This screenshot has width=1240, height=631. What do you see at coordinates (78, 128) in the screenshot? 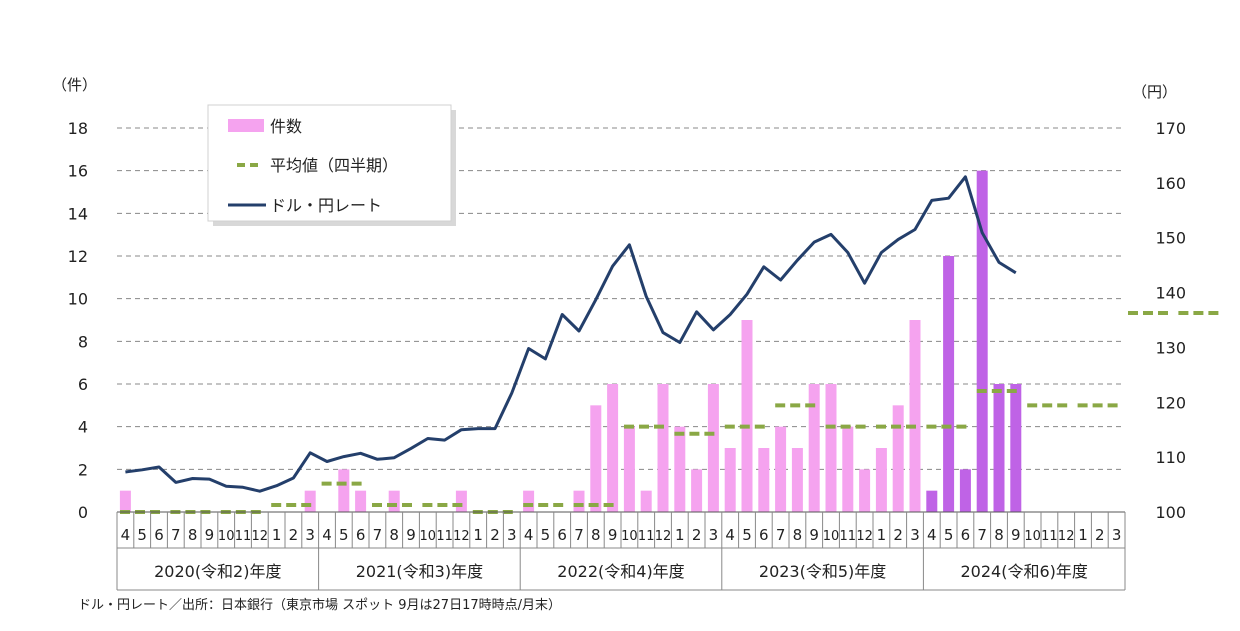
I see `left-tick-label: 18` at bounding box center [78, 128].